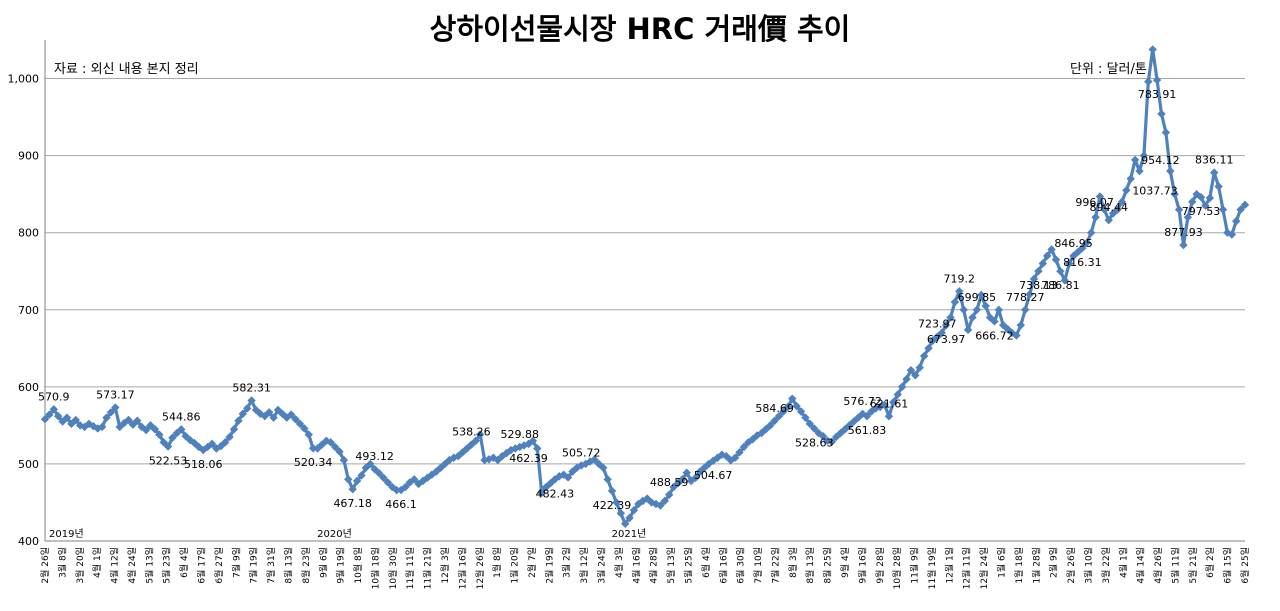 Image resolution: width=1280 pixels, height=611 pixels. I want to click on data-label: 738.13, so click(1038, 285).